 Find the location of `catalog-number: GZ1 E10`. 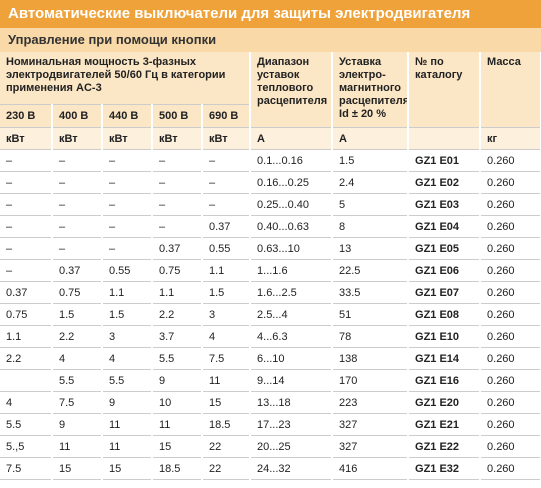

catalog-number: GZ1 E10 is located at coordinates (445, 336).